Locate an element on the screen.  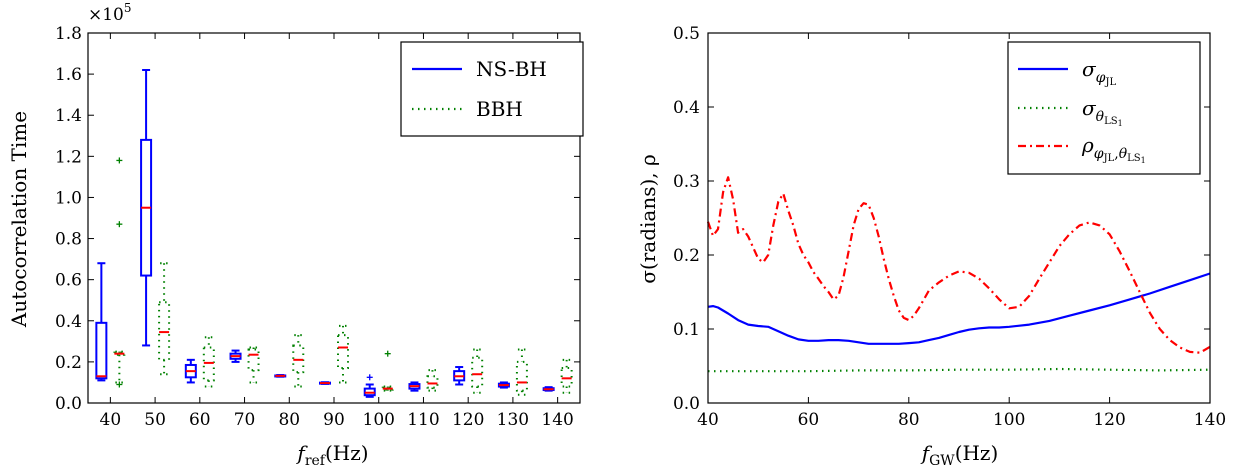
right-legend: σφJL σθLS1 ρφJL,θLS1 is located at coordinates (1104, 108).